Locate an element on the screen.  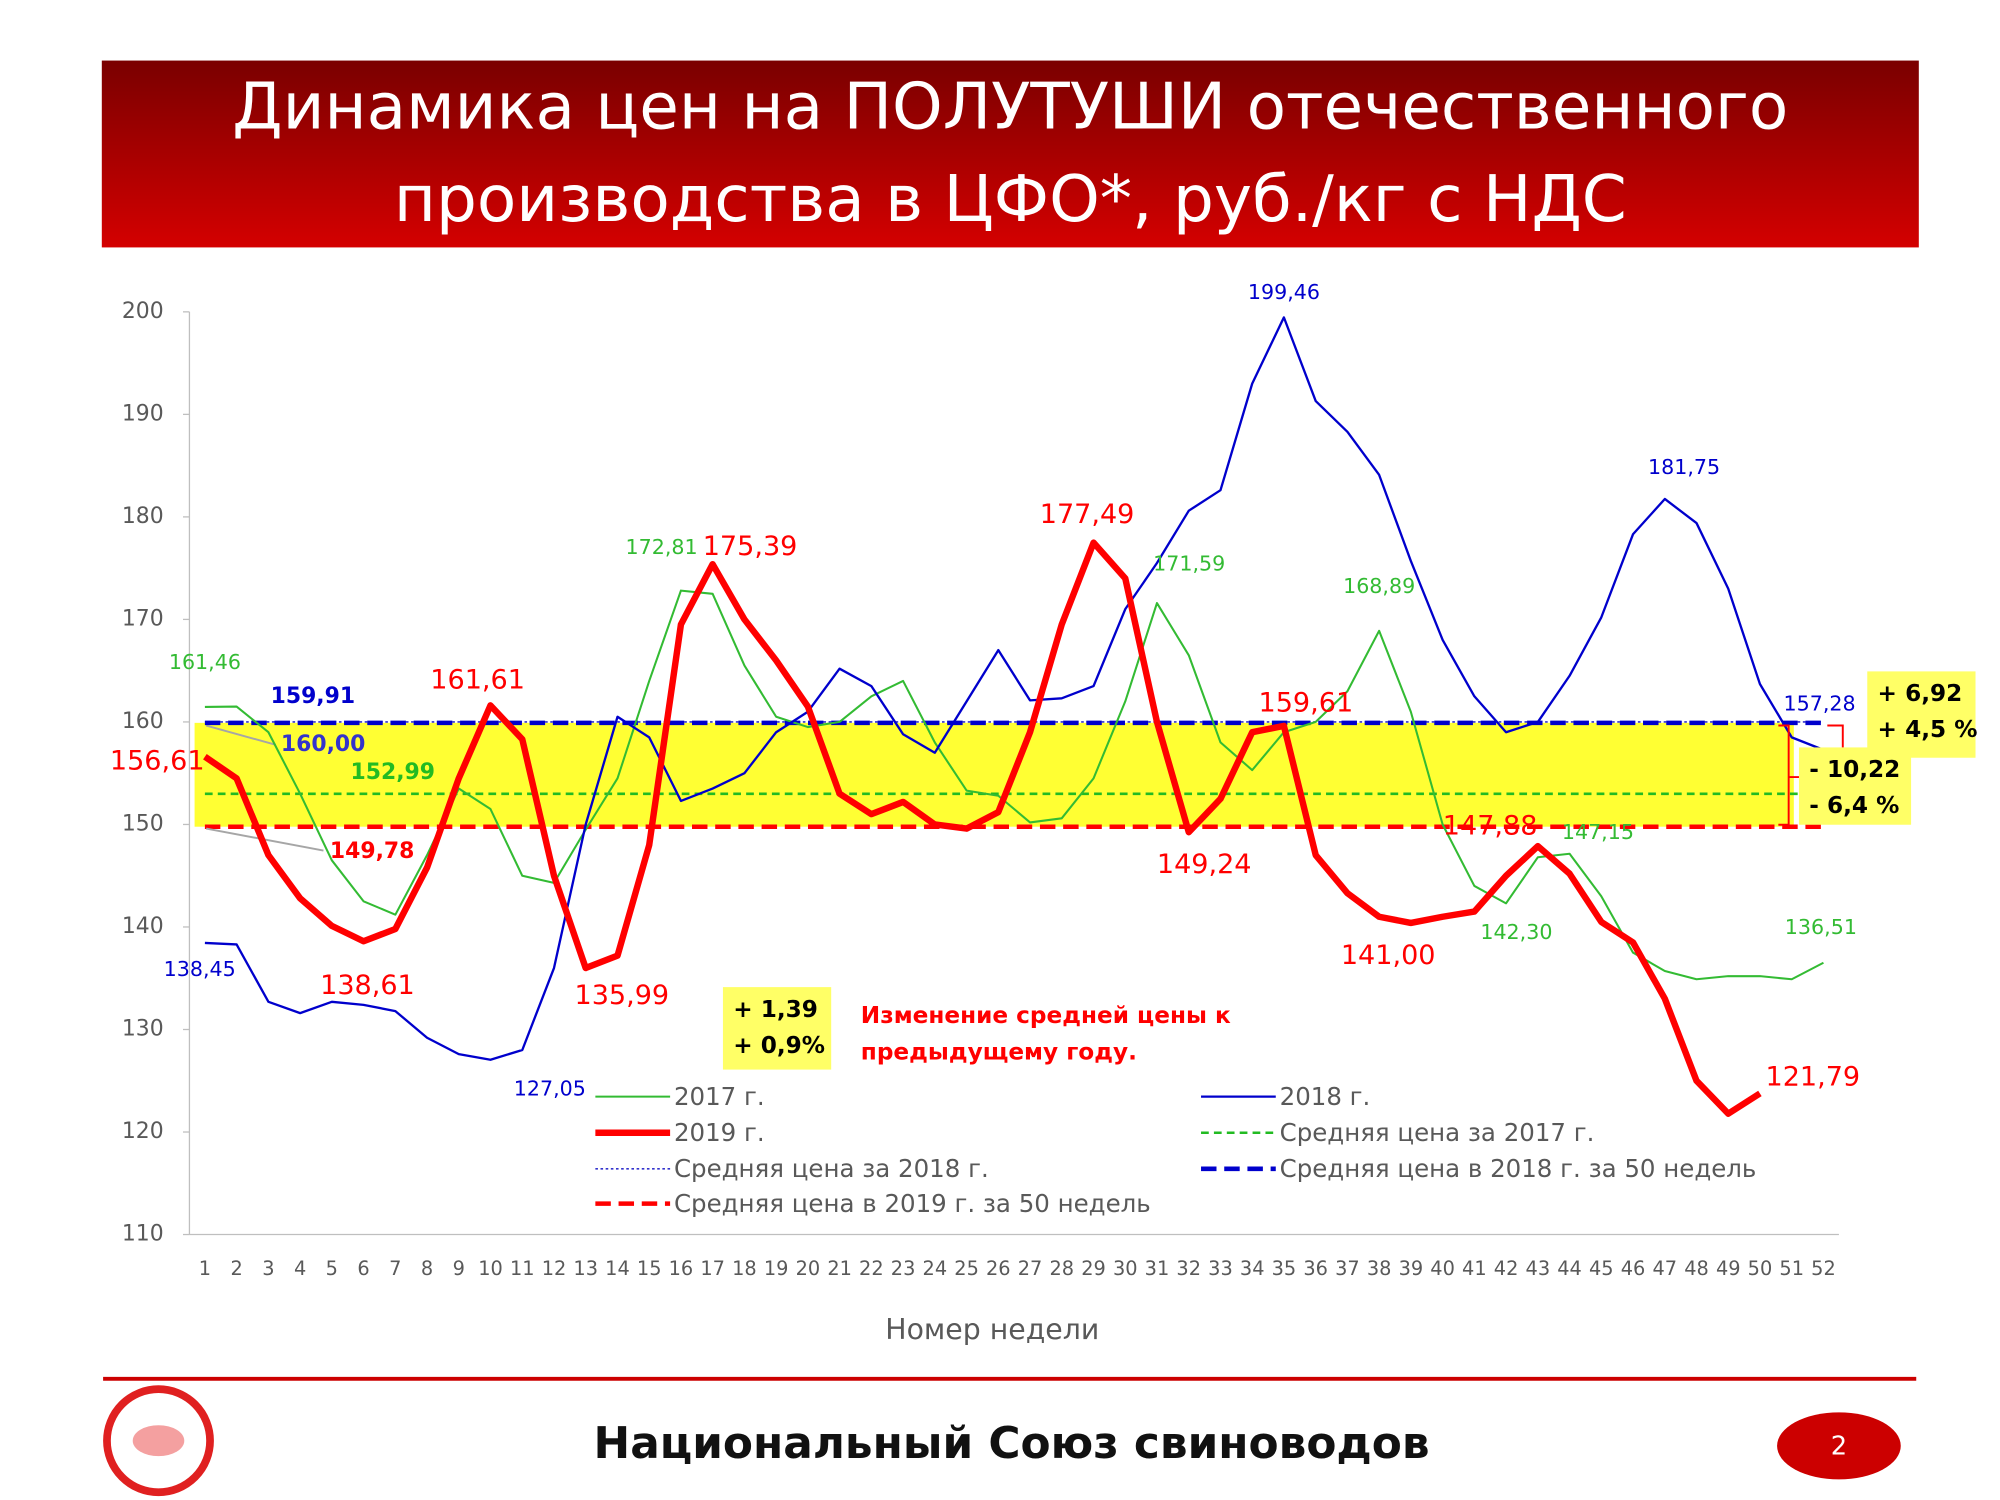
data-label: 181,75 is located at coordinates (1684, 467).